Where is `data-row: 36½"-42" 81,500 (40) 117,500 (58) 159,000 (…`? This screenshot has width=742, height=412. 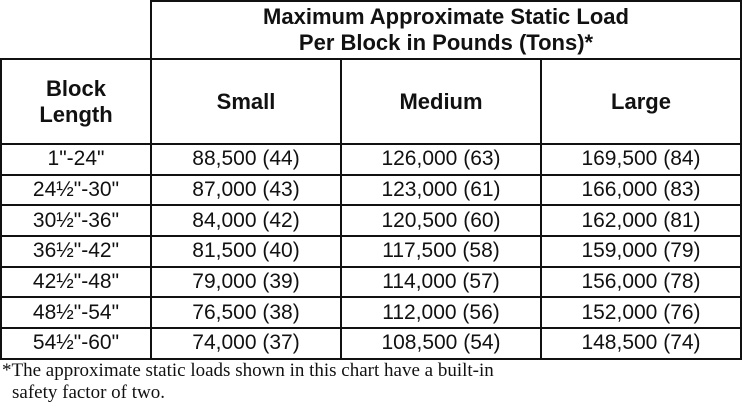 data-row: 36½"-42" 81,500 (40) 117,500 (58) 159,000 (… is located at coordinates (371, 251).